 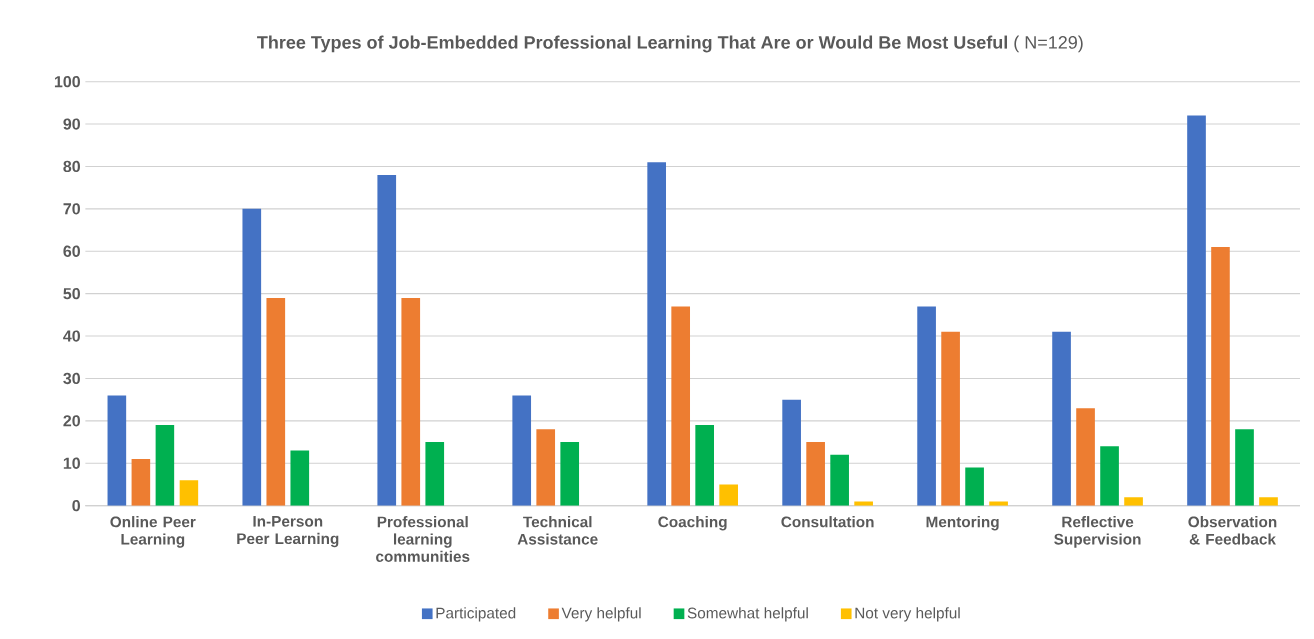 What do you see at coordinates (1097, 532) in the screenshot?
I see `x-tick-label: Reflective Supervision` at bounding box center [1097, 532].